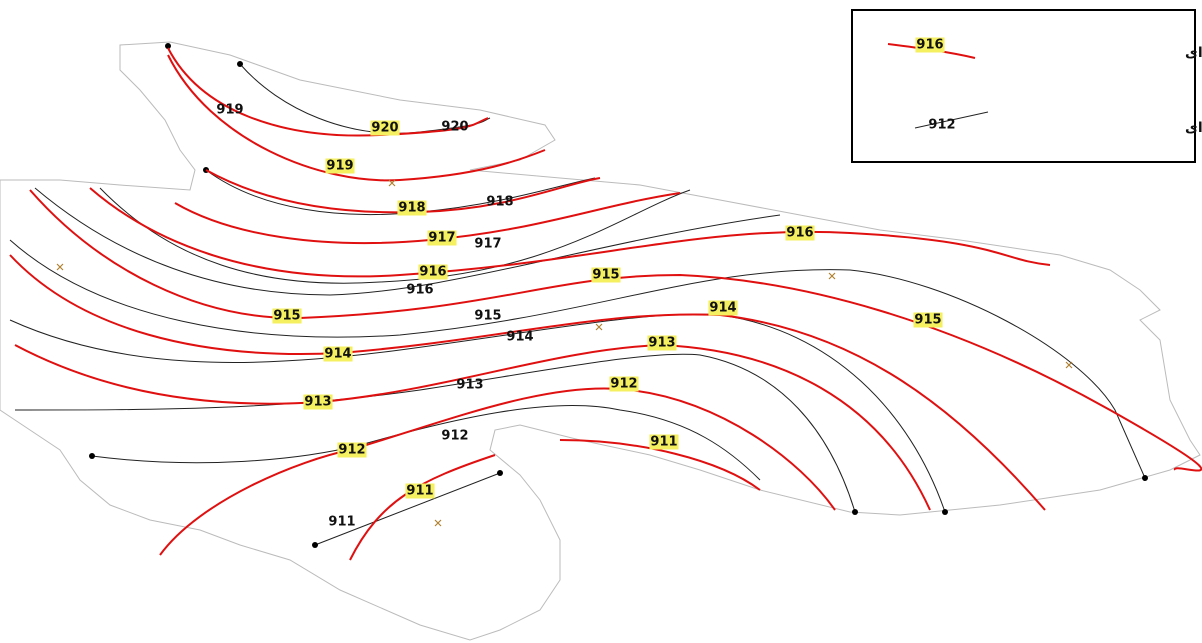 This screenshot has height=643, width=1202. I want to click on legend, so click(1023, 86).